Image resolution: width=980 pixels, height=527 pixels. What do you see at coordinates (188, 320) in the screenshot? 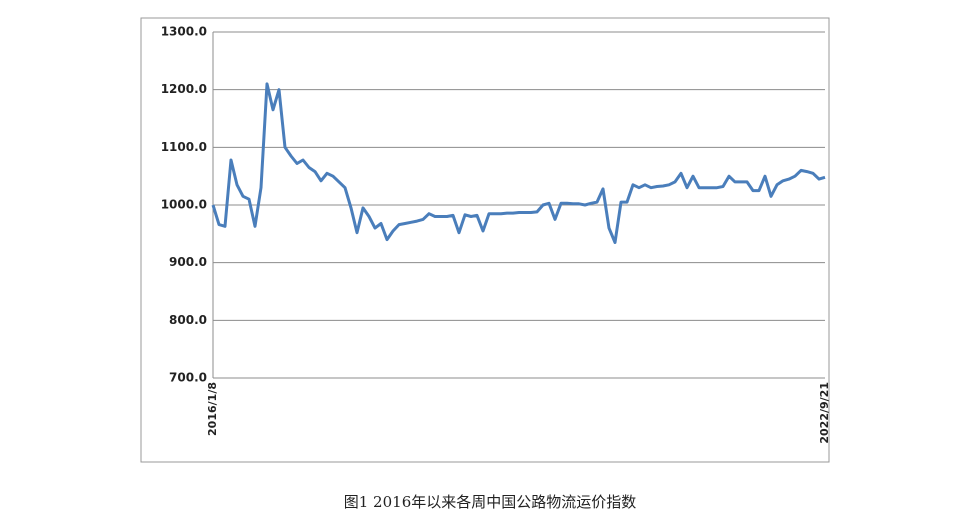
I see `y-tick-label: 800.0` at bounding box center [188, 320].